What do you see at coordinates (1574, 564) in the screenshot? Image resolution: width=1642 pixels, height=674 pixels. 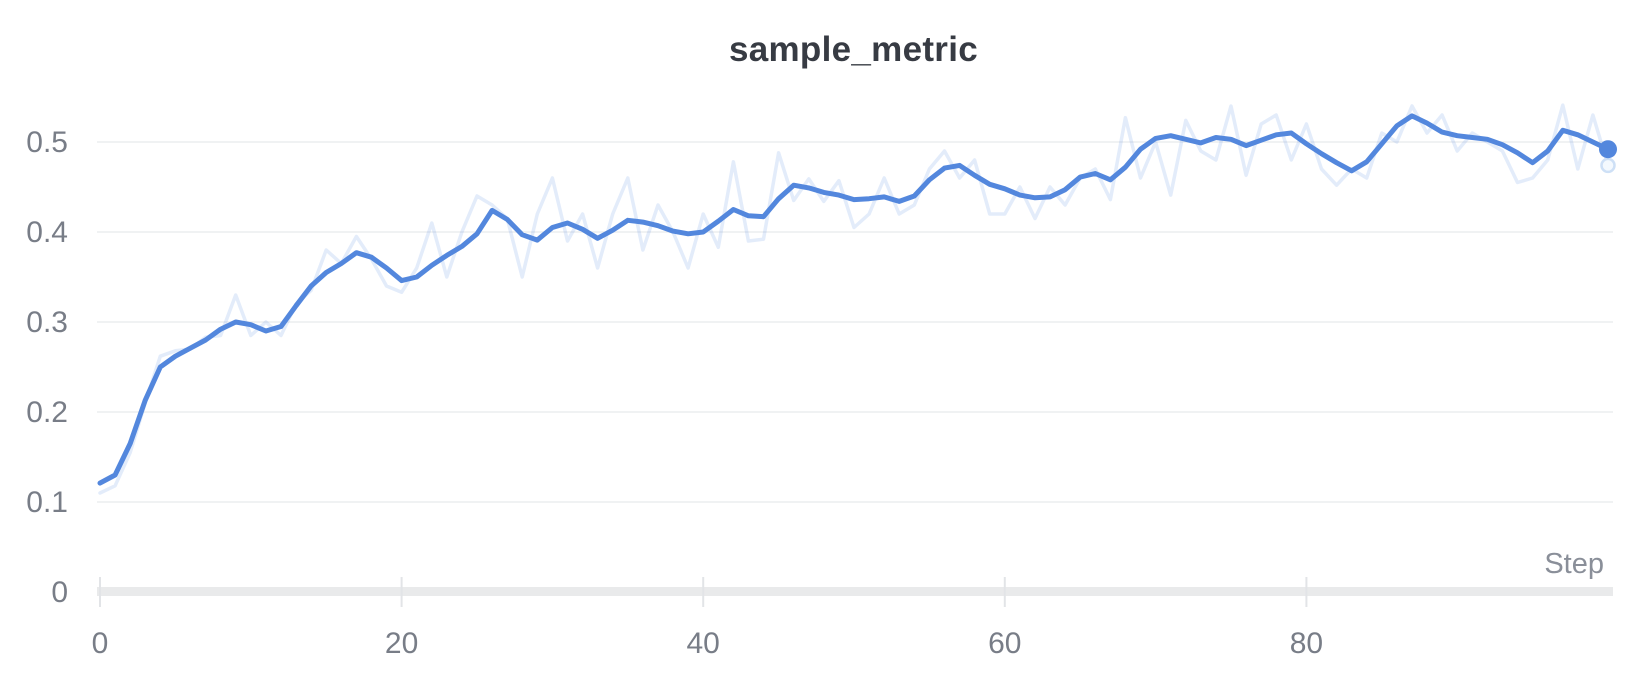 I see `x-axis-label: Step` at bounding box center [1574, 564].